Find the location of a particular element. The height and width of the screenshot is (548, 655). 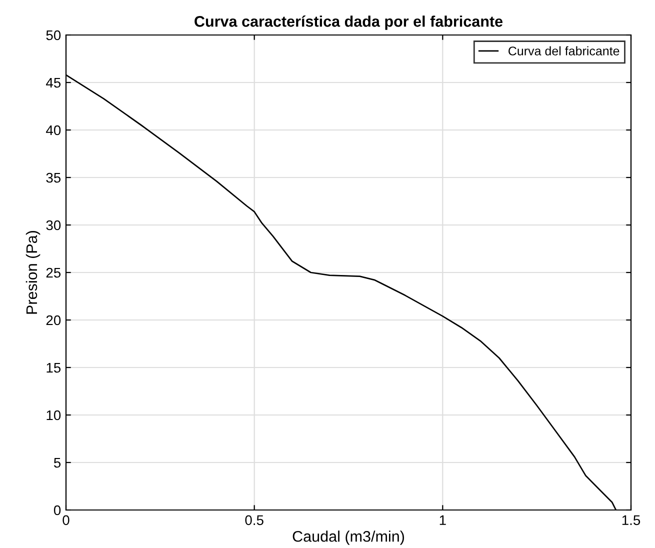

x-tick-label: 1 is located at coordinates (443, 520).